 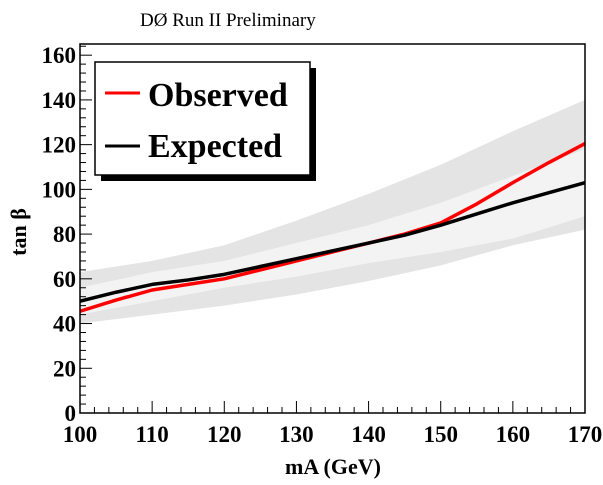 I want to click on x-tick-label: 170, so click(x=585, y=434).